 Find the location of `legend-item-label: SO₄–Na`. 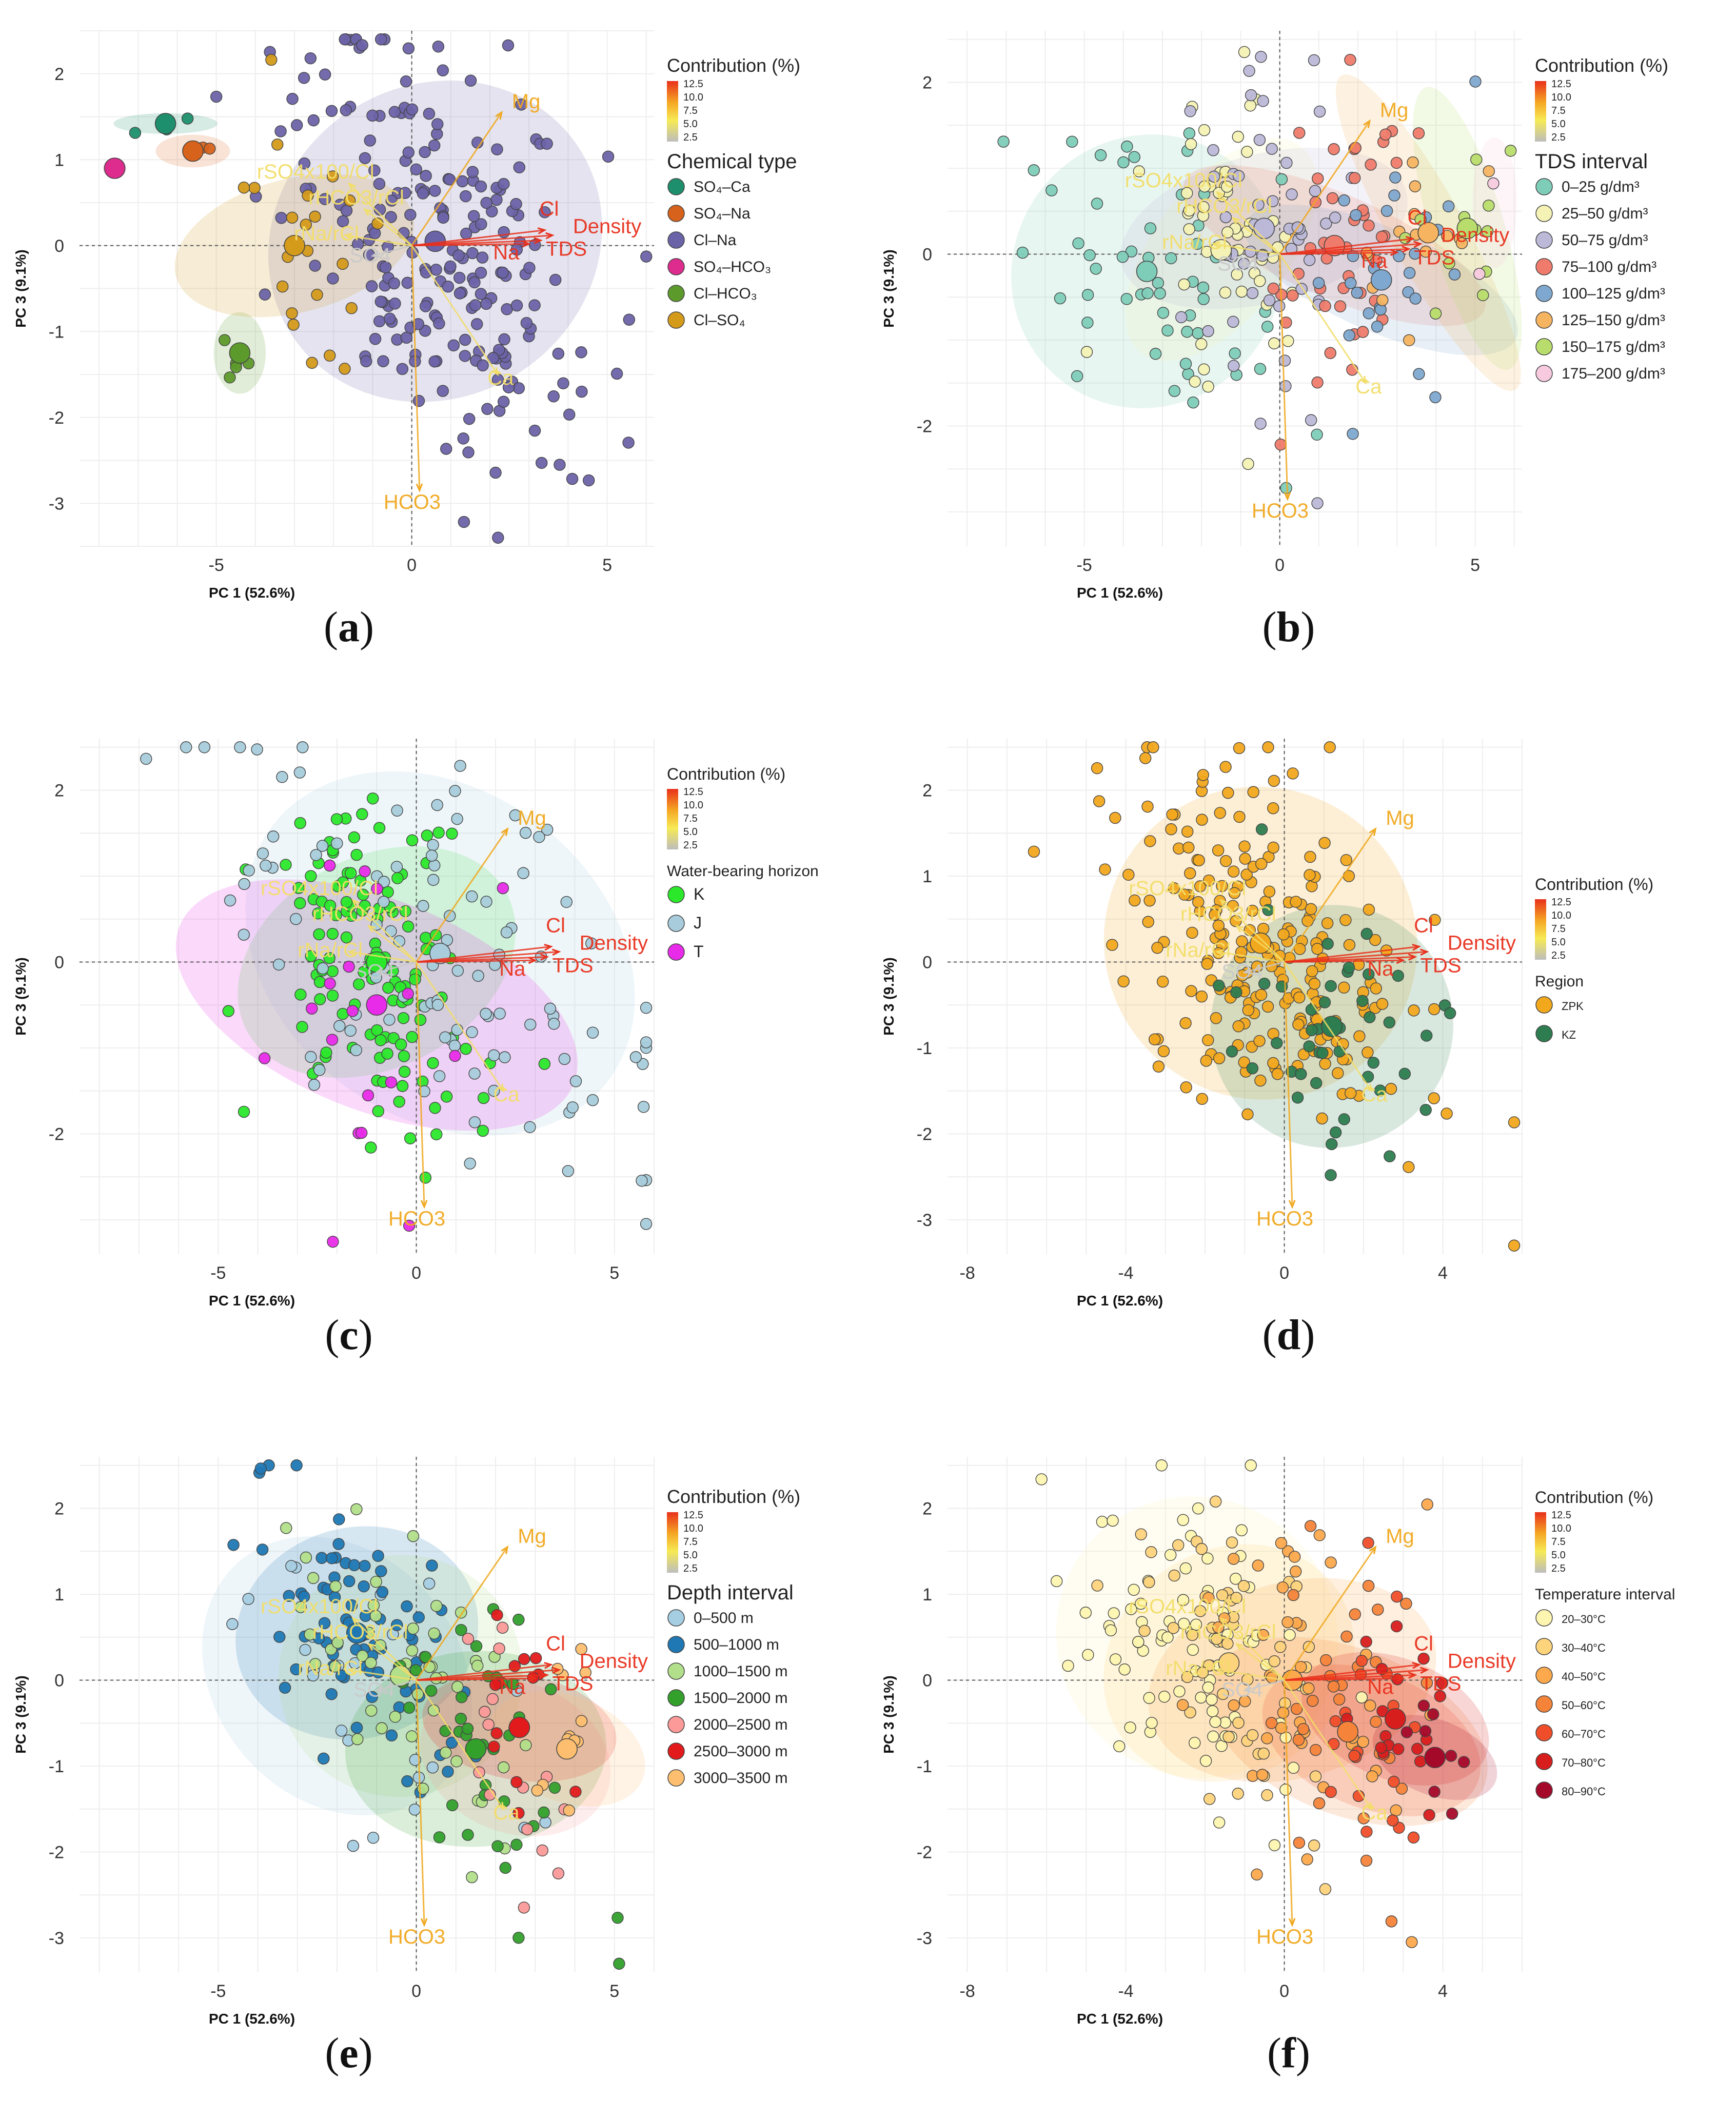

legend-item-label: SO₄–Na is located at coordinates (722, 213).